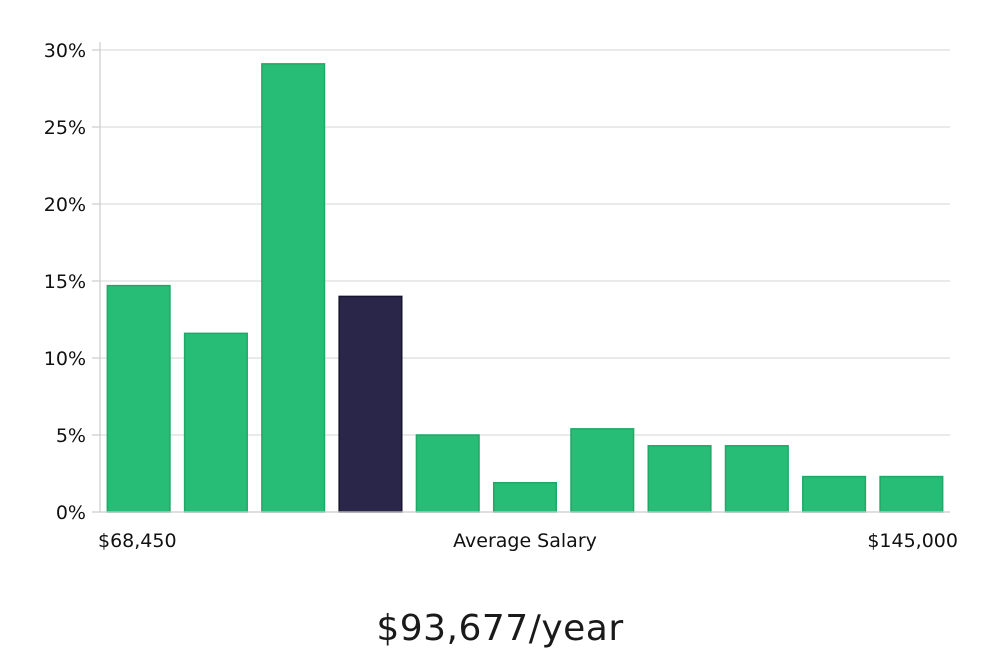 This screenshot has height=660, width=1000. I want to click on x-max-label: $145,000, so click(912, 541).